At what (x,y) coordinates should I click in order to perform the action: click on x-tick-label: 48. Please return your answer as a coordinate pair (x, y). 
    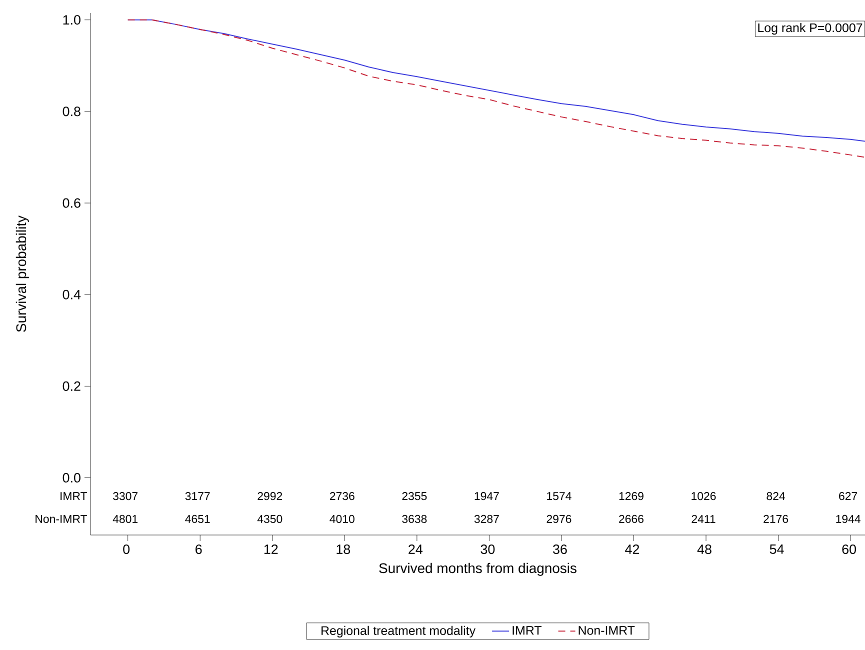
    Looking at the image, I should click on (704, 549).